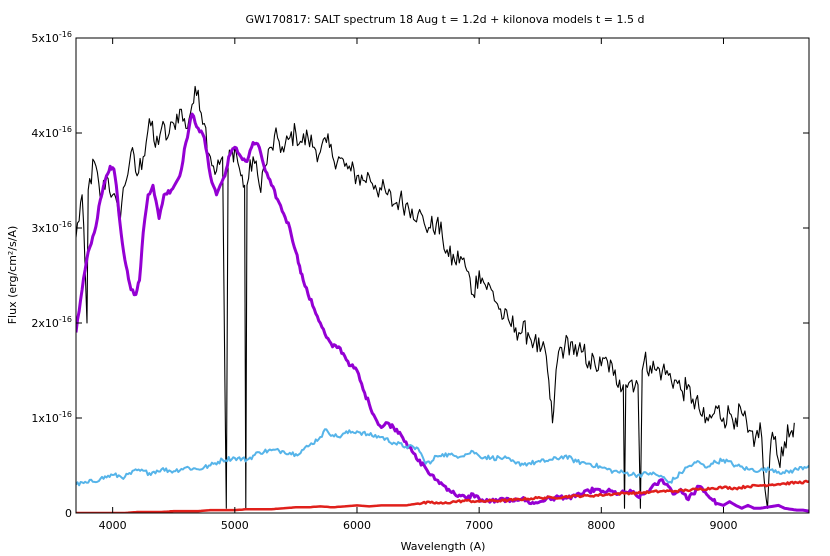  I want to click on x-tick-label: 5000, so click(235, 525).